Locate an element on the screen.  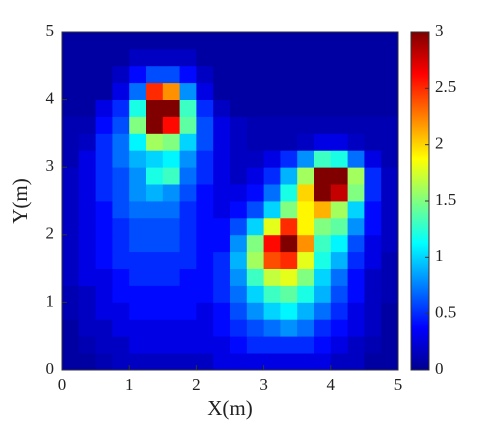
x-tick-label: 2 is located at coordinates (196, 384).